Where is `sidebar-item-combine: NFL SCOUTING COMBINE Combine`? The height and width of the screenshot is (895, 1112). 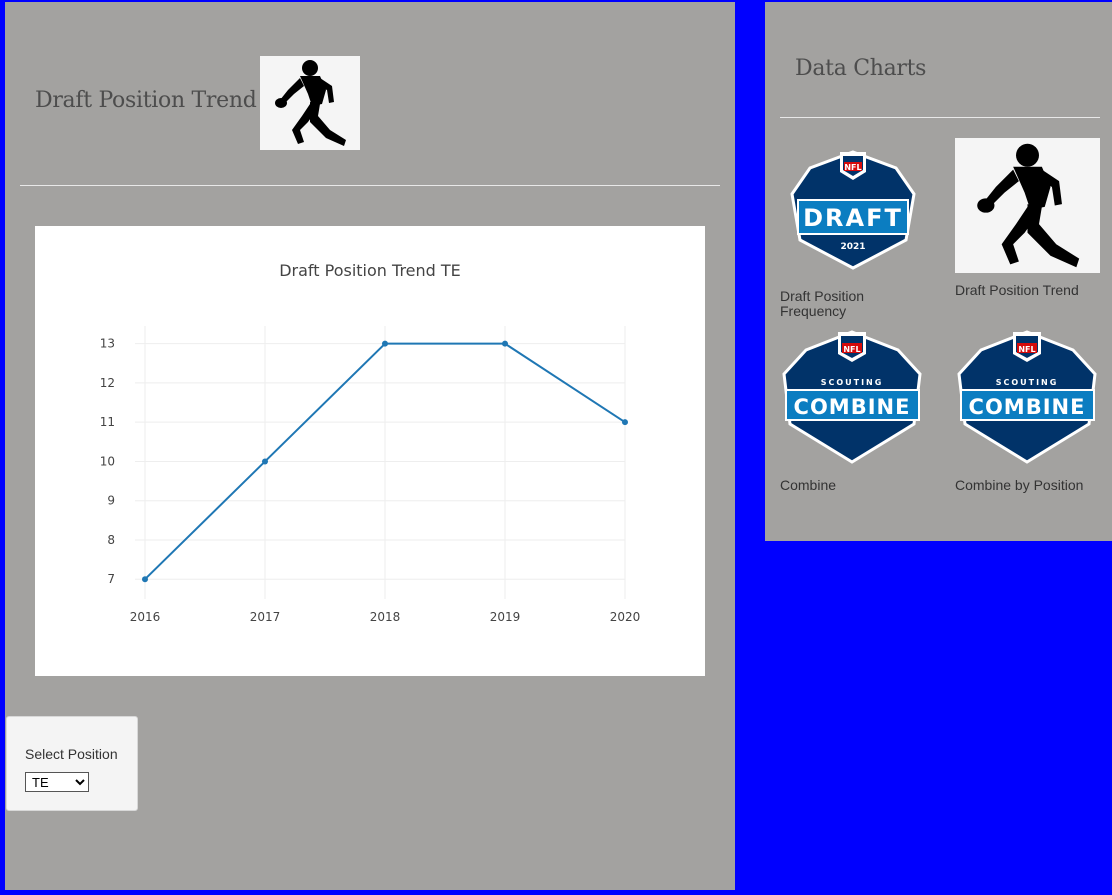 sidebar-item-combine: NFL SCOUTING COMBINE Combine is located at coordinates (855, 413).